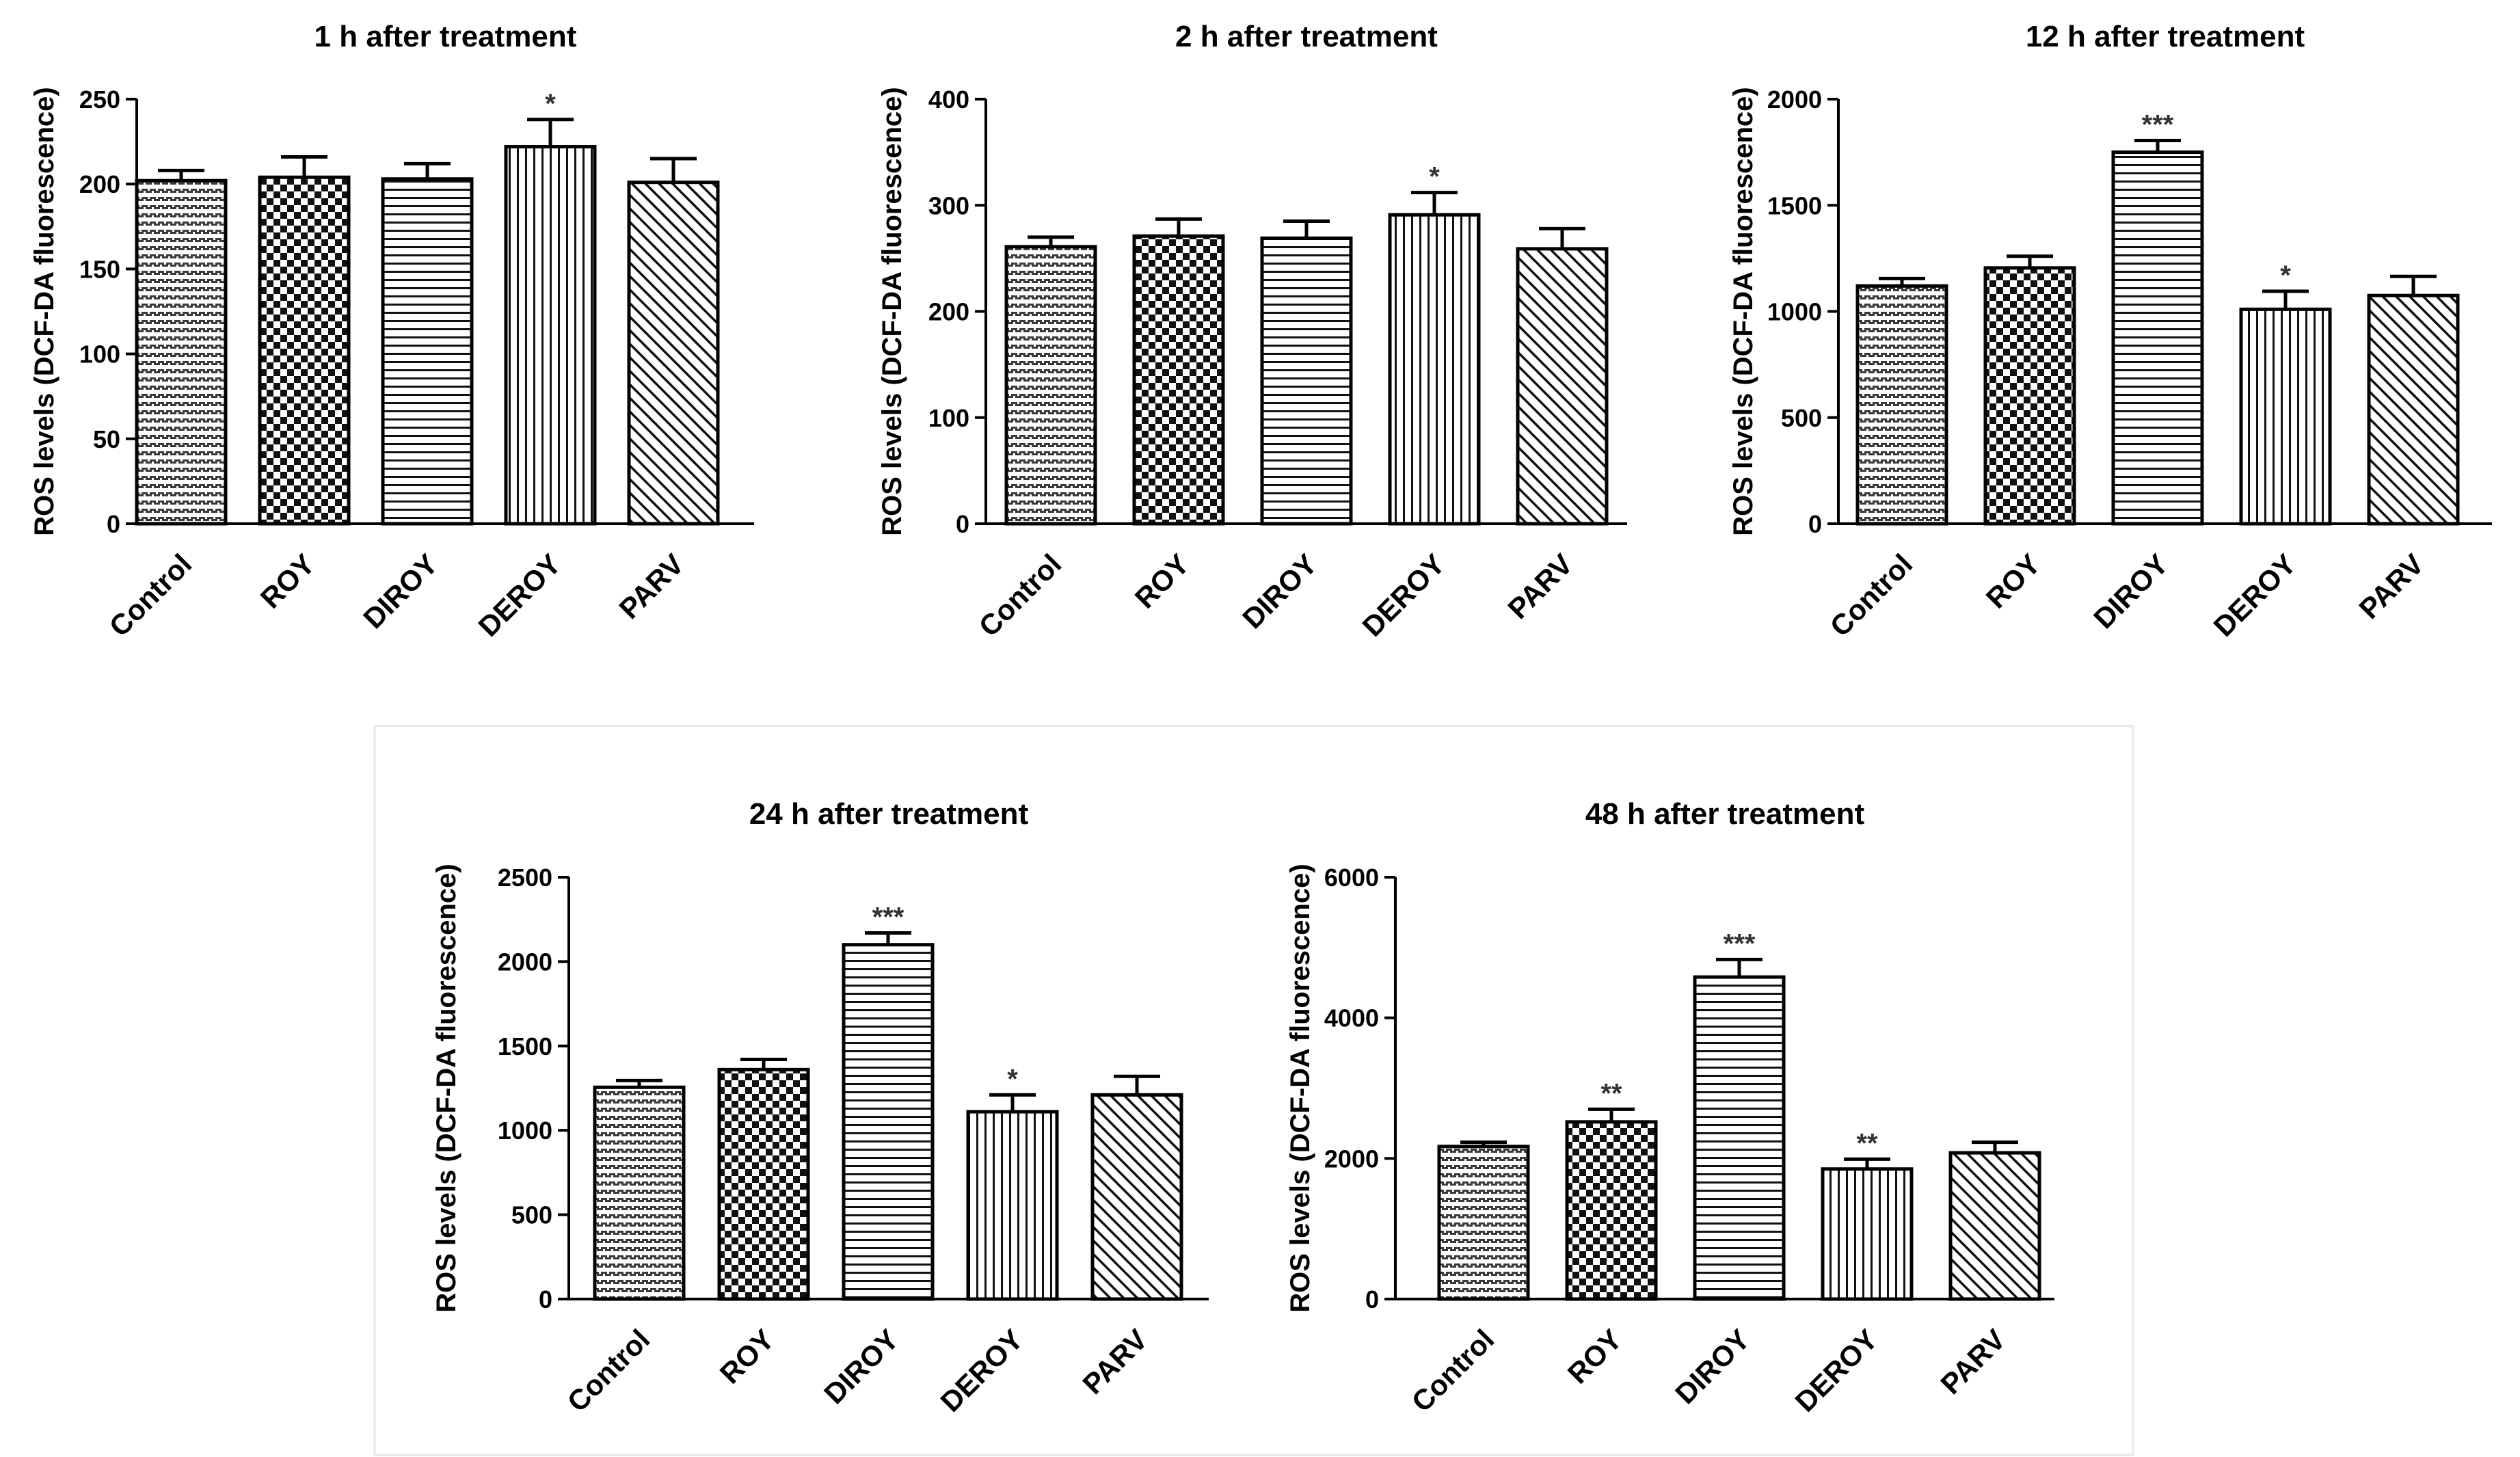  What do you see at coordinates (2165, 37) in the screenshot?
I see `chart-title: 12 h after treatment` at bounding box center [2165, 37].